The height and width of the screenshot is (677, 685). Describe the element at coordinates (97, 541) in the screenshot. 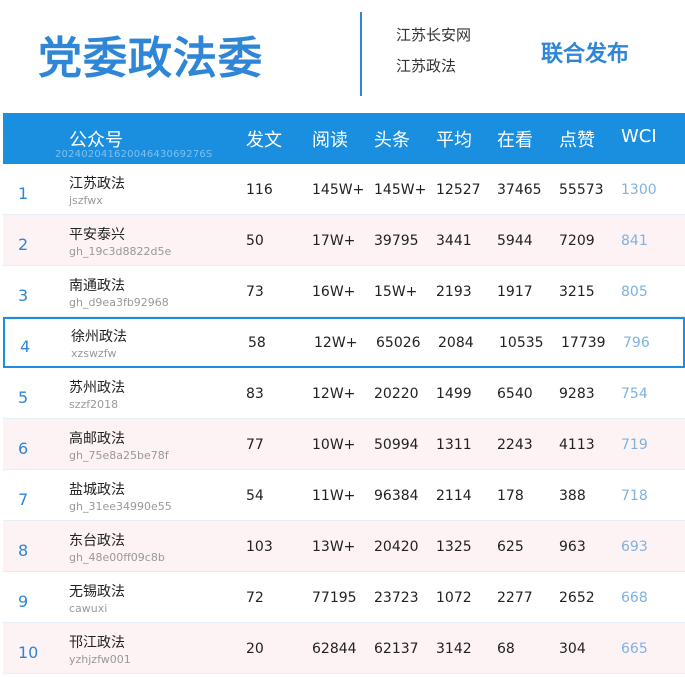

I see `account-name: 东台政法` at that location.